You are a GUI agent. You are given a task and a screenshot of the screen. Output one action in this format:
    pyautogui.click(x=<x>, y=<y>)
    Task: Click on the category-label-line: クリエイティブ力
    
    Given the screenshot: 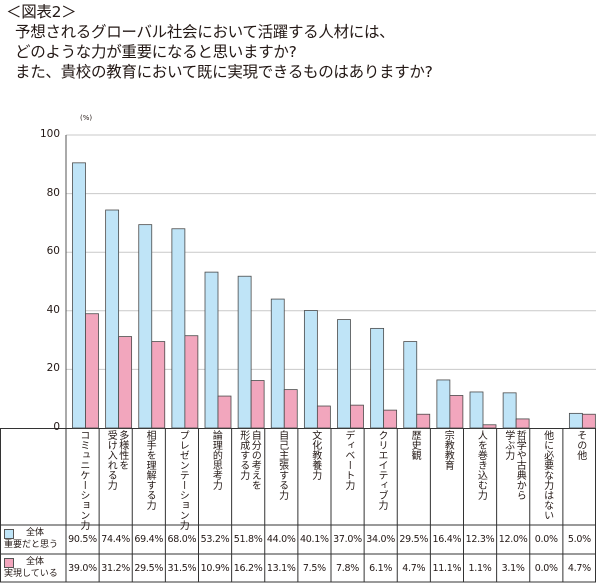 What is the action you would take?
    pyautogui.click(x=381, y=470)
    